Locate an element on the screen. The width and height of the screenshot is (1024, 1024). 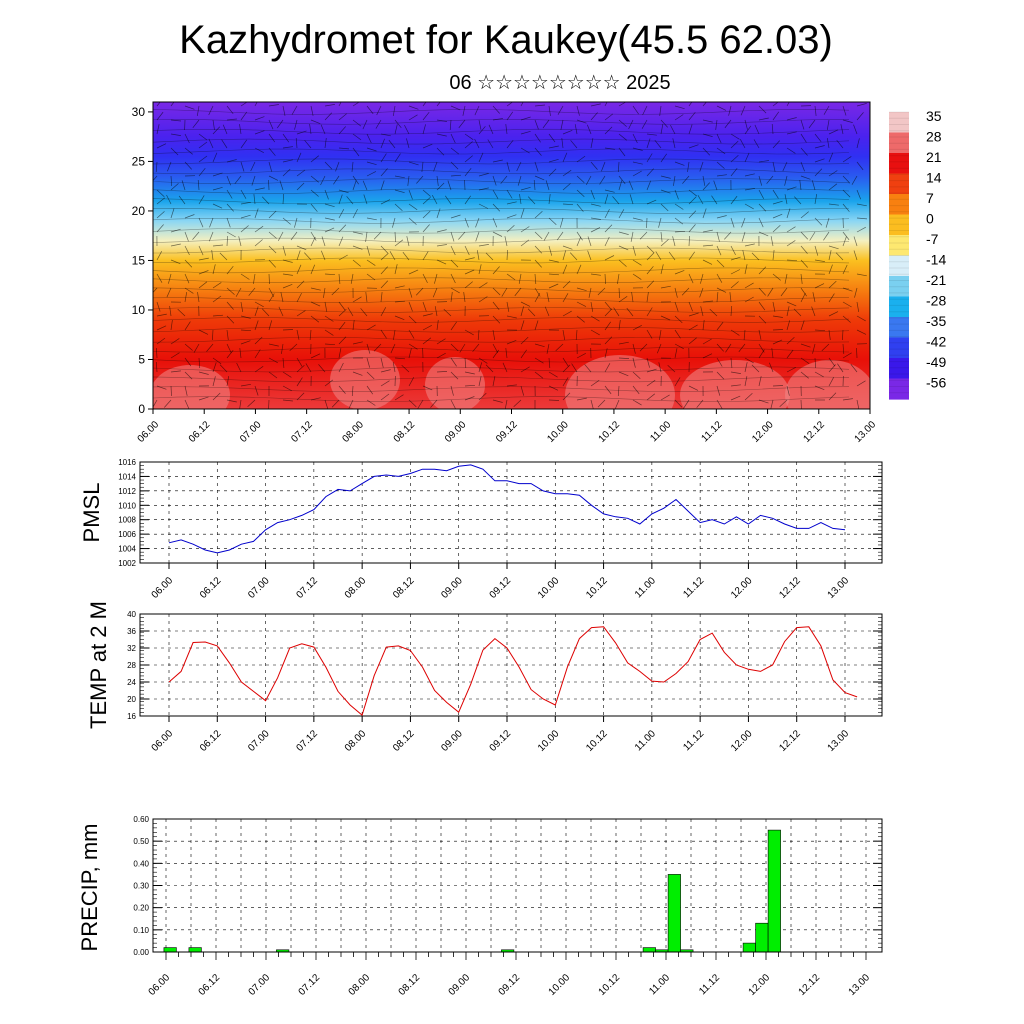
precip-xtick-label: 09.12 is located at coordinates (510, 985).